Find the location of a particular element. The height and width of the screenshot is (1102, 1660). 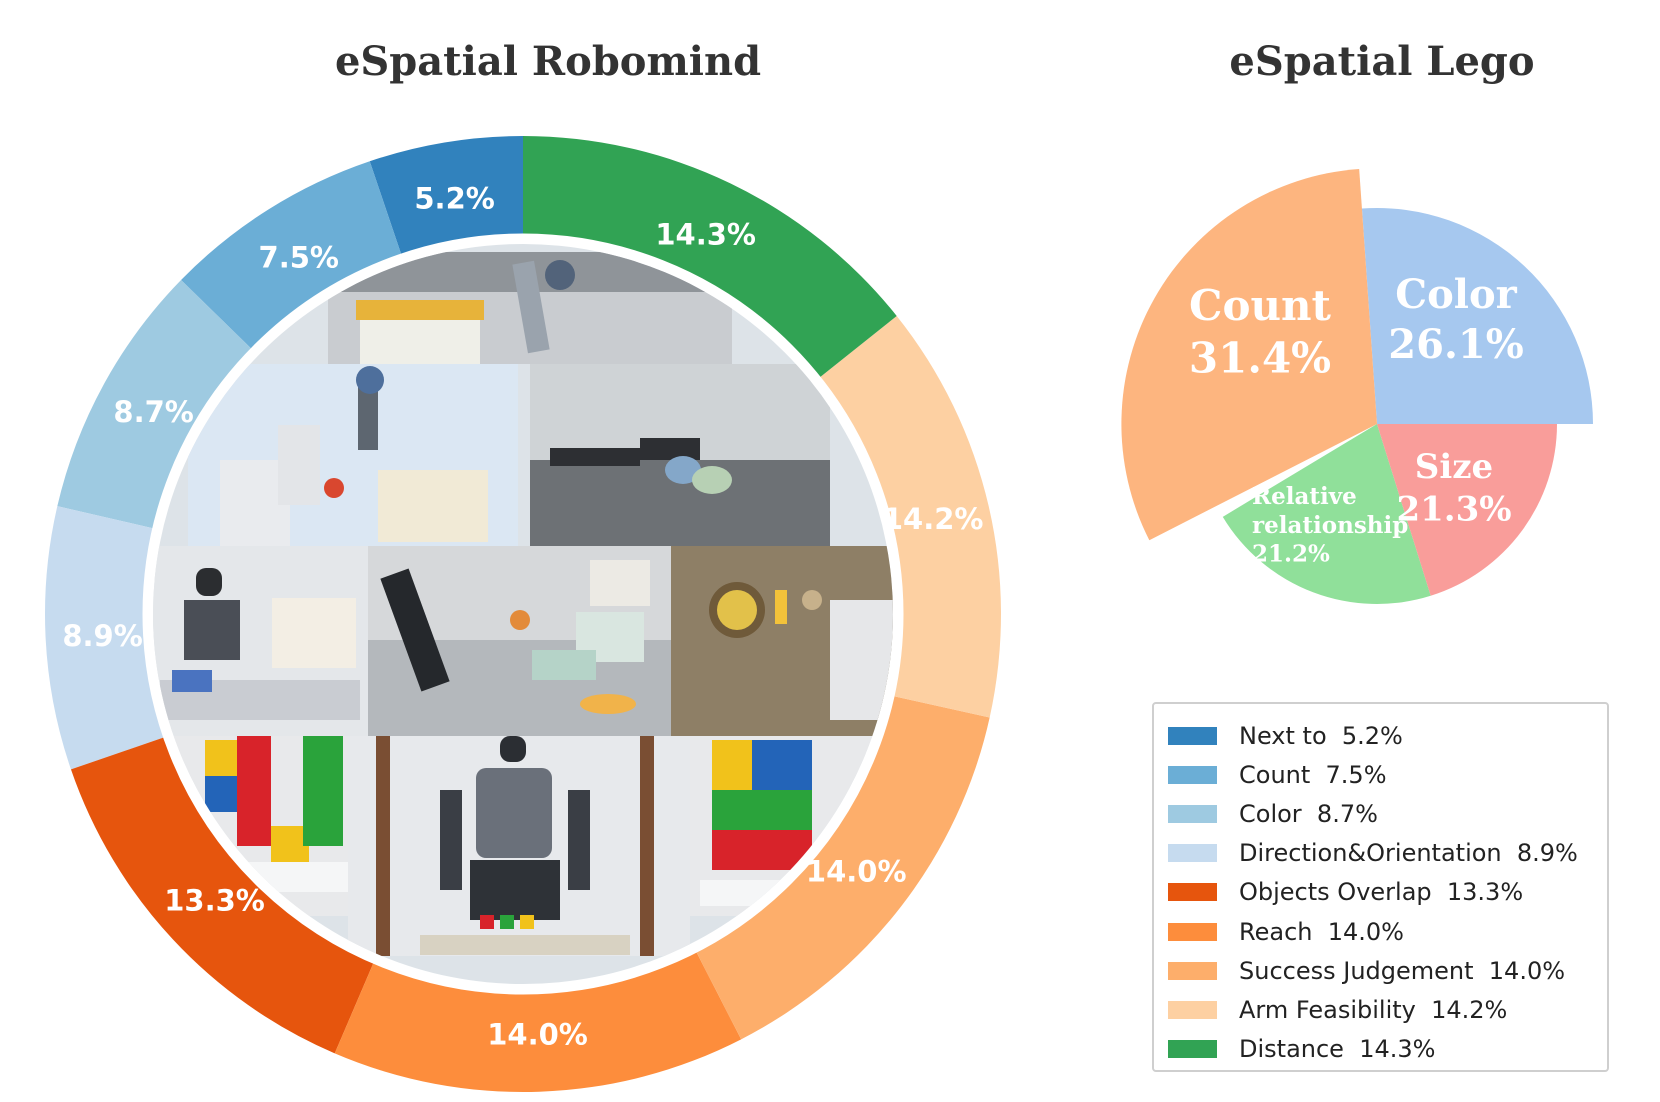

legend-item-7: Arm Feasibility 14.2% is located at coordinates (1380, 1009).